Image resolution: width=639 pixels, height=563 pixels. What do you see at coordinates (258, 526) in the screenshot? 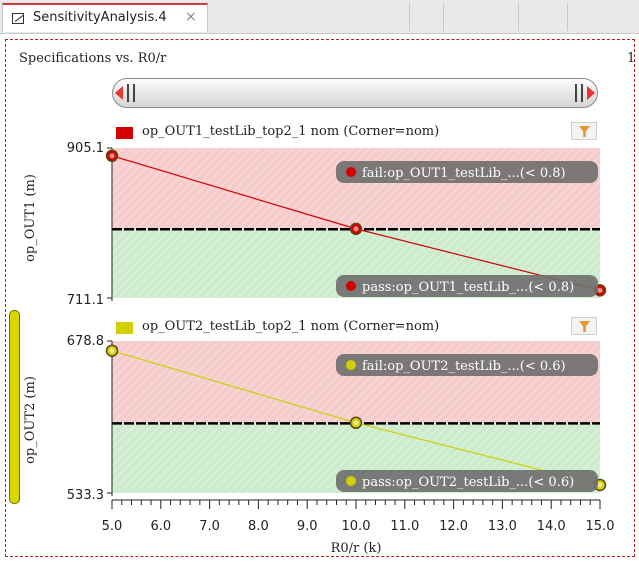
I see `x-tick-label: 8.0` at bounding box center [258, 526].